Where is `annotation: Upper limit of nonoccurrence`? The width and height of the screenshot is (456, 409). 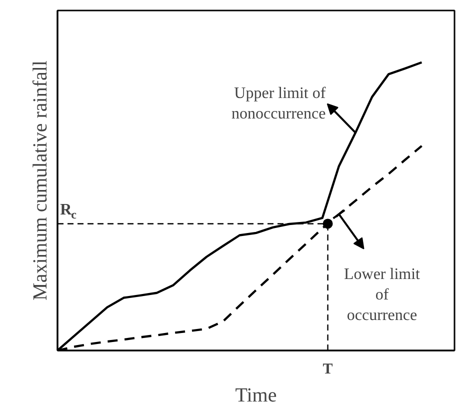
annotation: Upper limit of nonoccurrence is located at coordinates (279, 104).